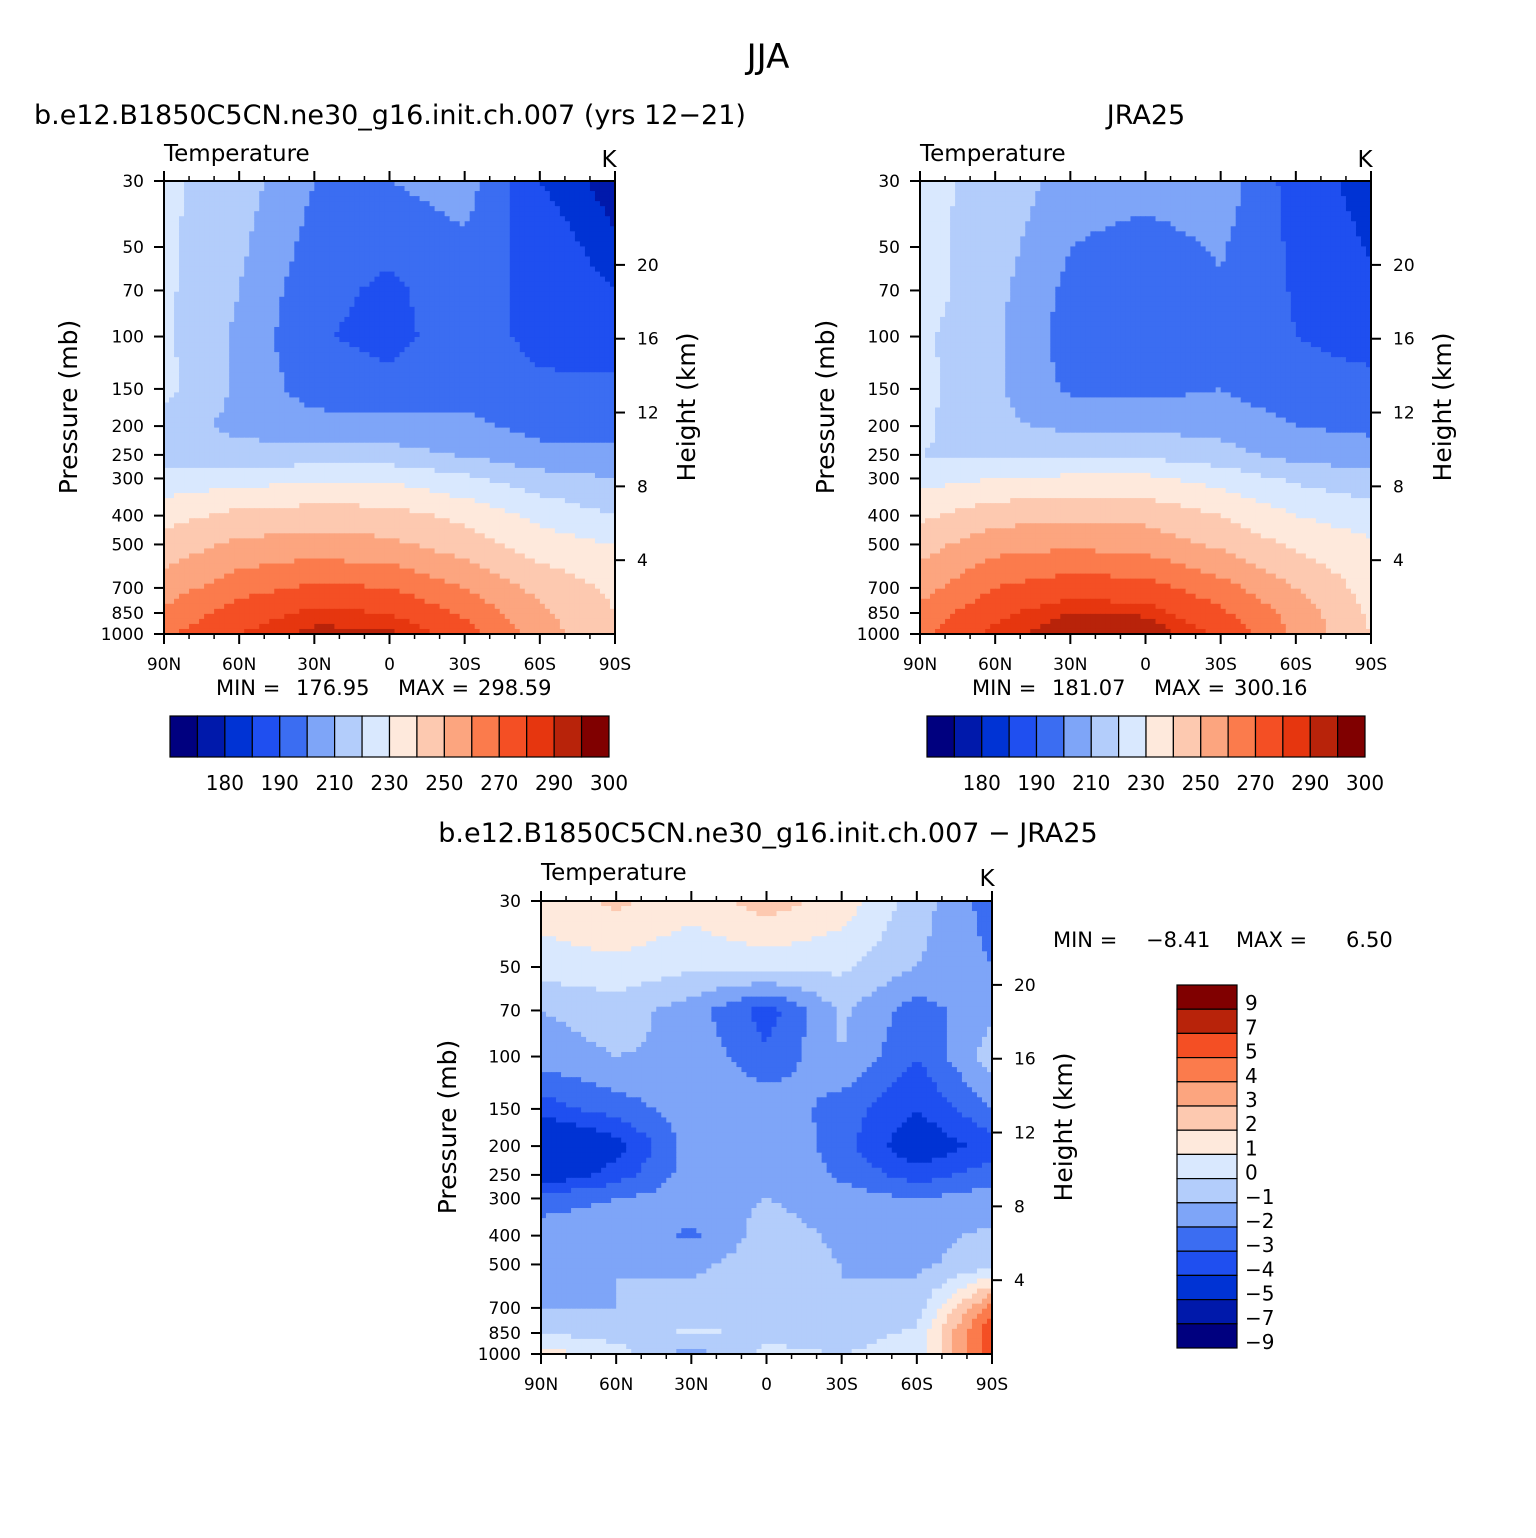  What do you see at coordinates (332, 688) in the screenshot?
I see `min-value: 176.95` at bounding box center [332, 688].